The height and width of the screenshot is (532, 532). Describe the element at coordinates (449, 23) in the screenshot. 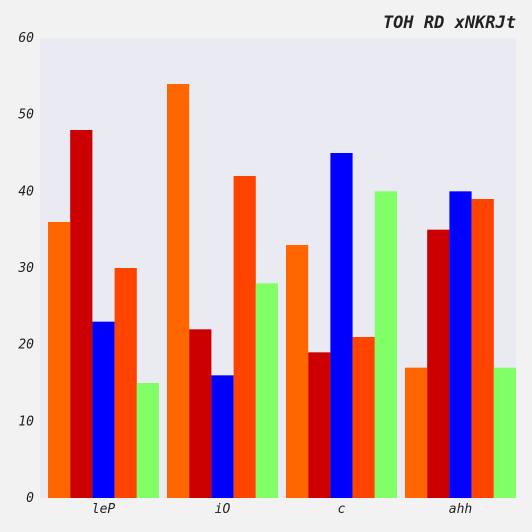

I see `chart-title: TOH RD xNKRJt` at that location.